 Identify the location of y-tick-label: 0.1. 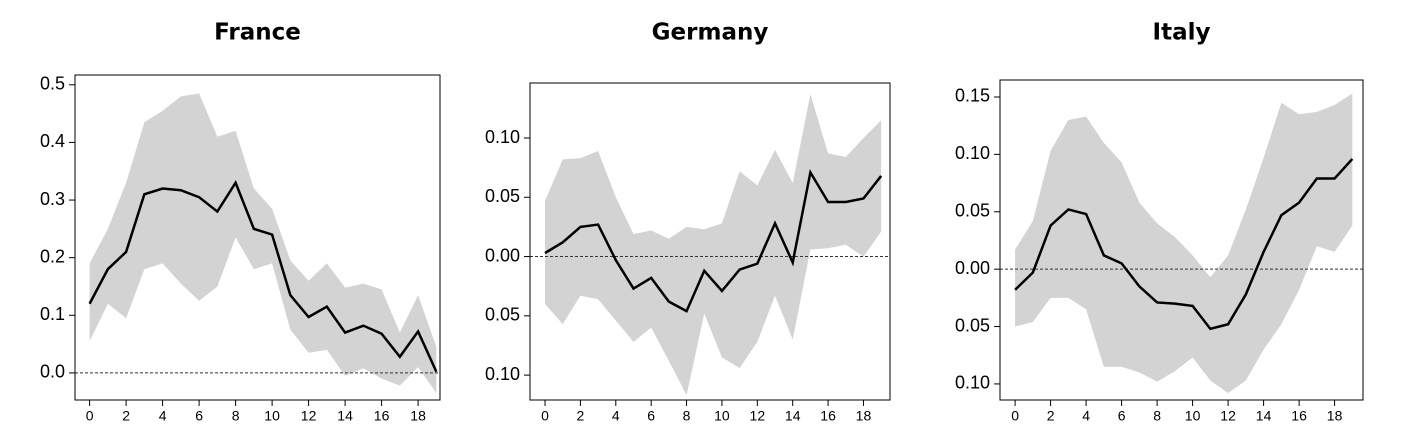
(52, 314).